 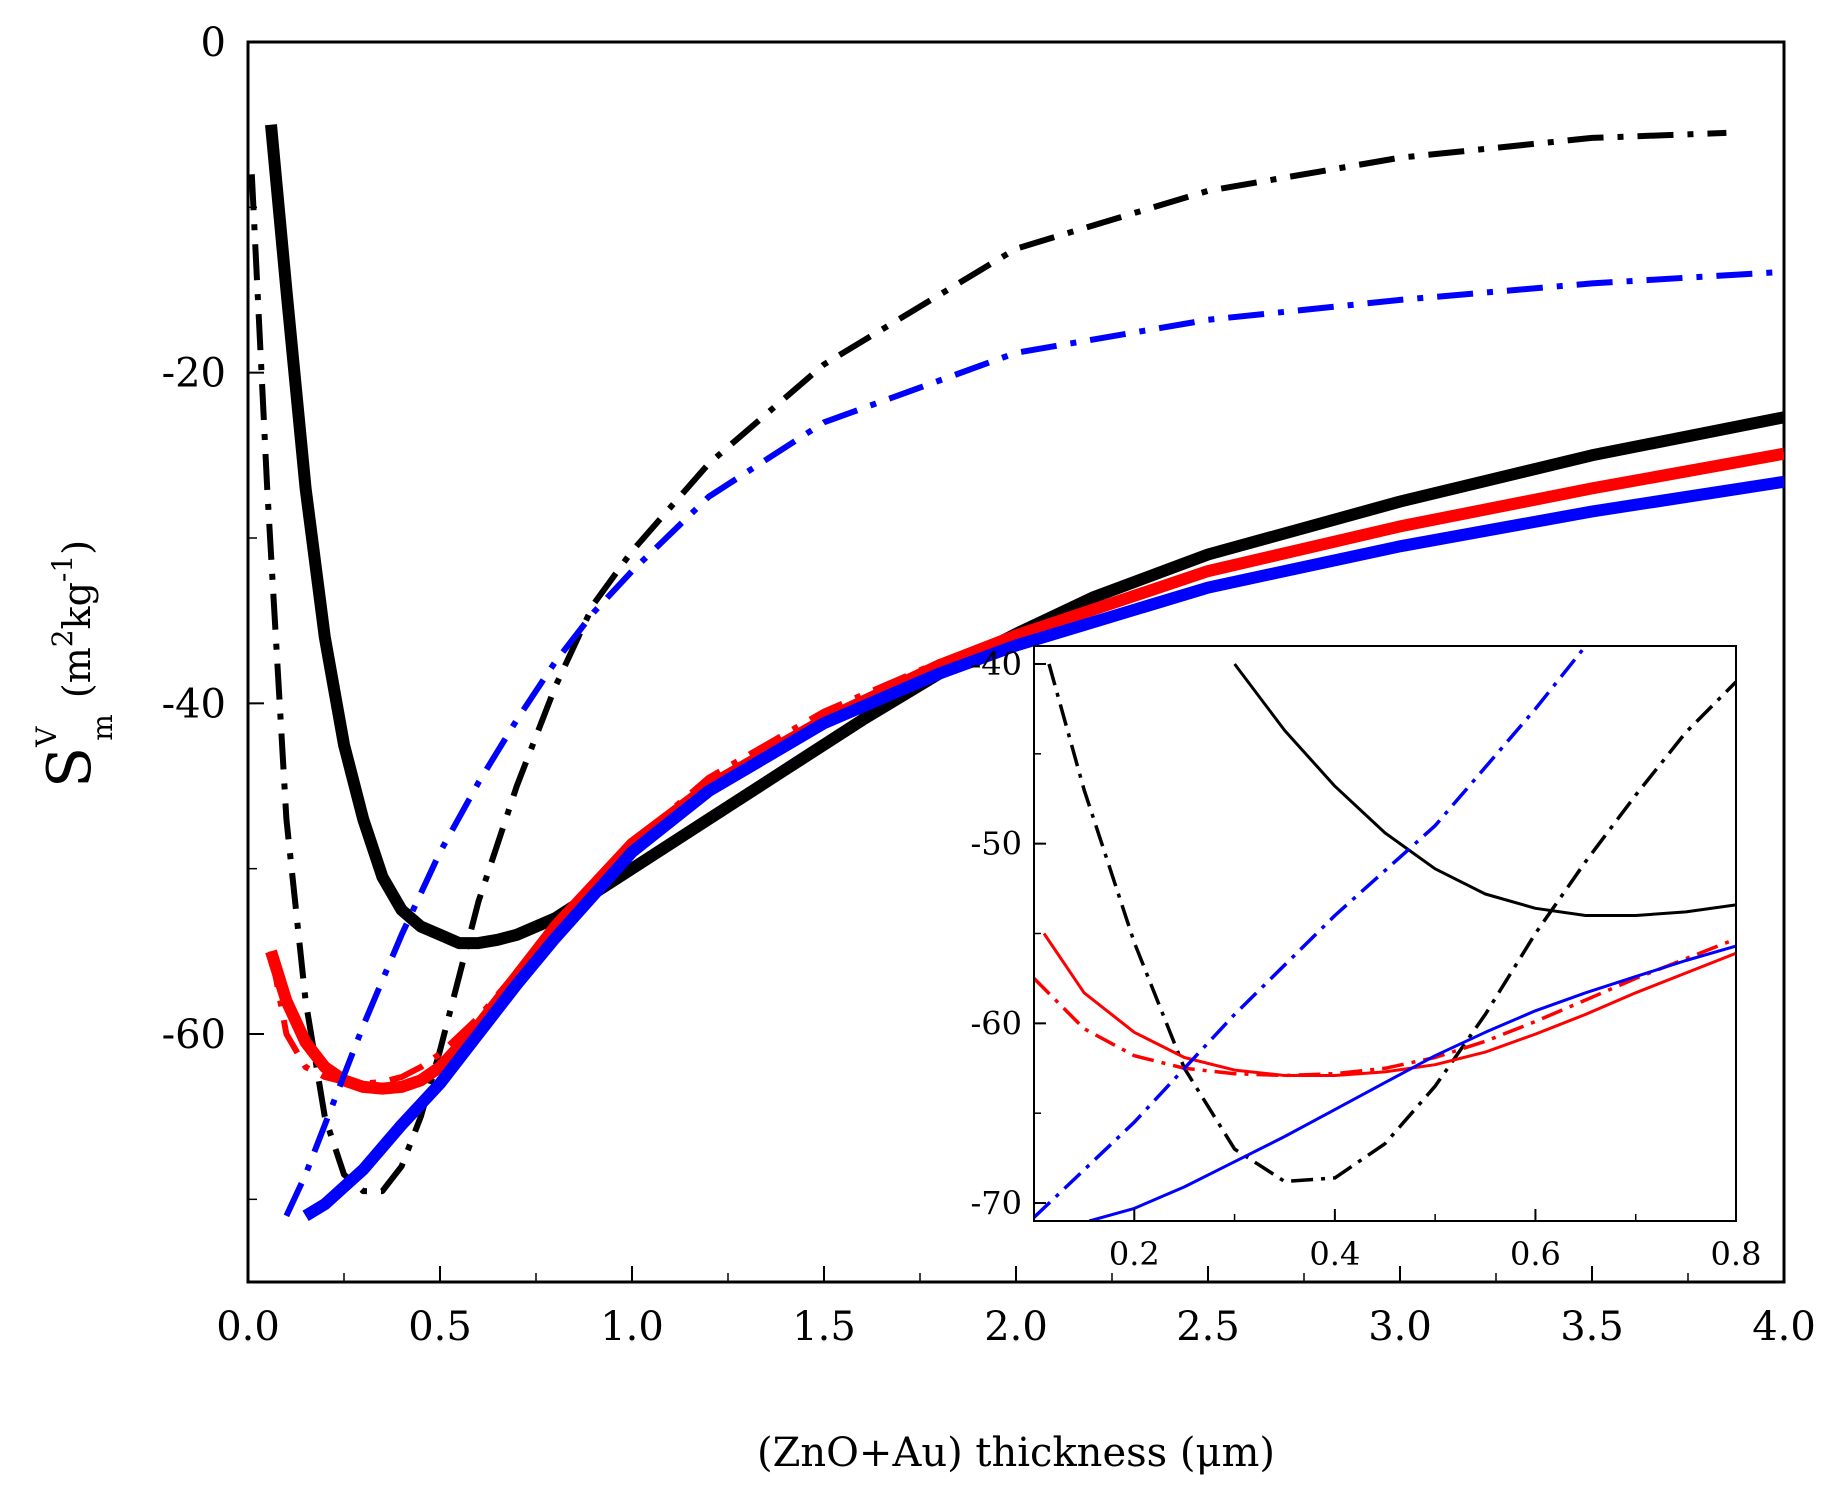 What do you see at coordinates (77, 547) in the screenshot?
I see `y-label-units-close: )` at bounding box center [77, 547].